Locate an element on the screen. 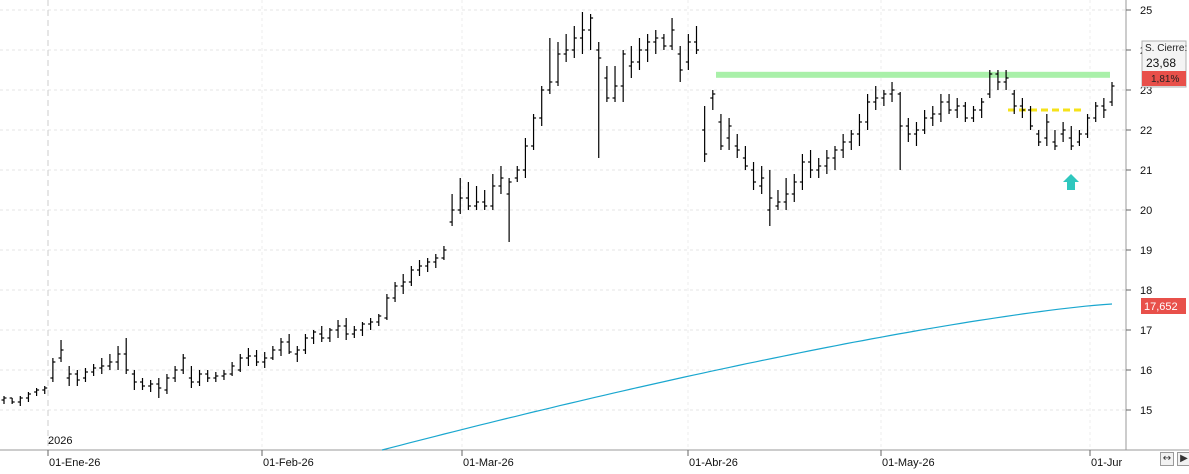  year-label: 2026 is located at coordinates (60, 441).